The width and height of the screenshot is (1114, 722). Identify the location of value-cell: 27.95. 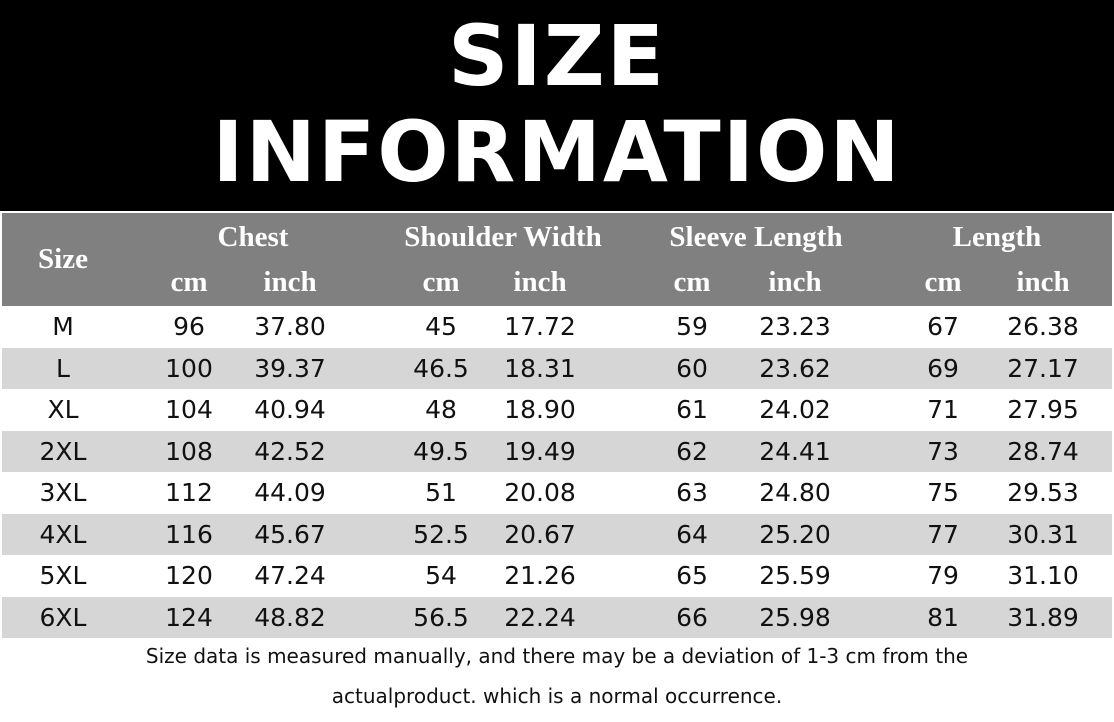
(1043, 409).